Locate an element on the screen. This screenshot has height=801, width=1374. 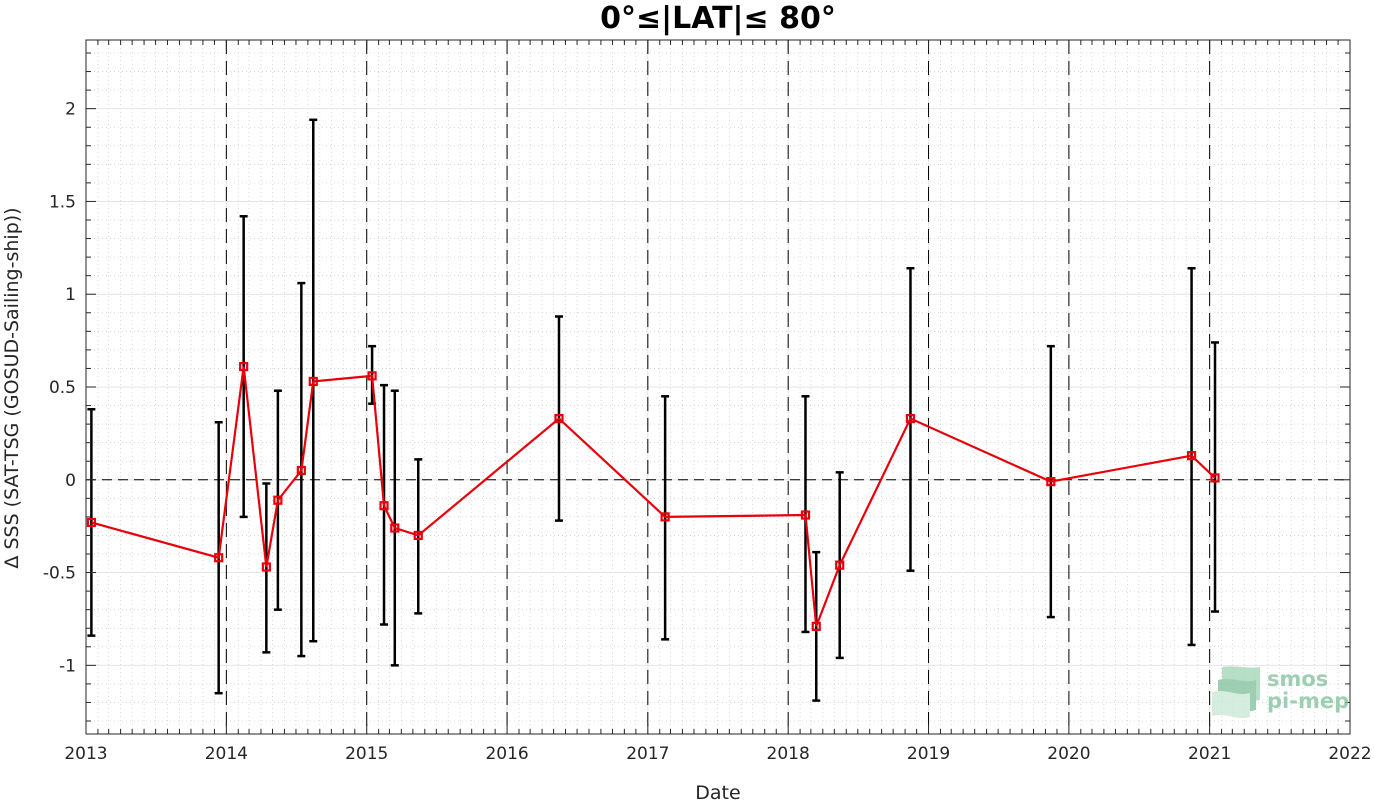
y-tick-label: 1 is located at coordinates (70, 295).